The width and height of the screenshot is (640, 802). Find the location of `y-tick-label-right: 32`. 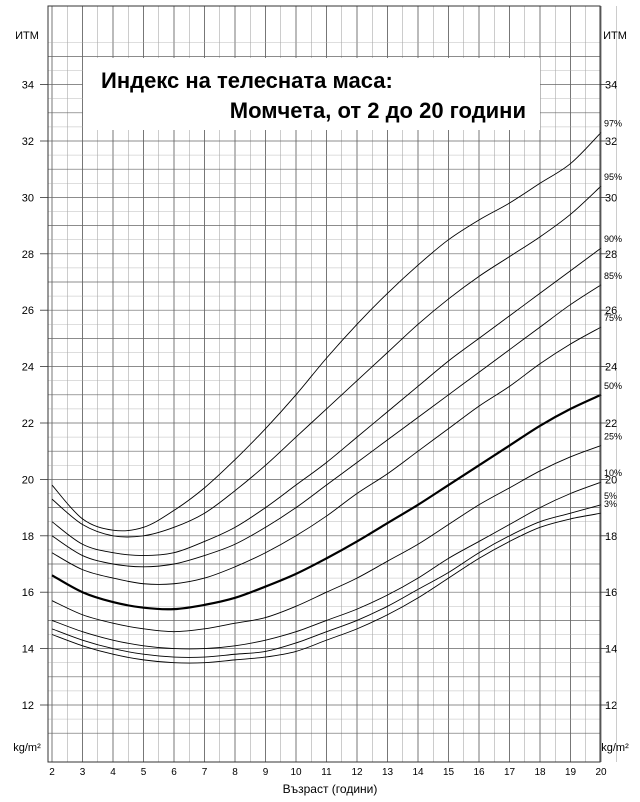

y-tick-label-right: 32 is located at coordinates (611, 142).